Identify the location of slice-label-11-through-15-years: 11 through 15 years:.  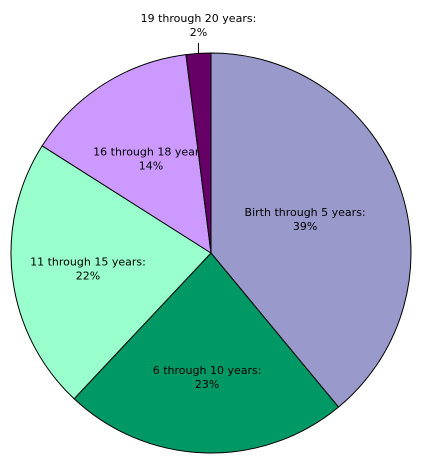
(88, 262).